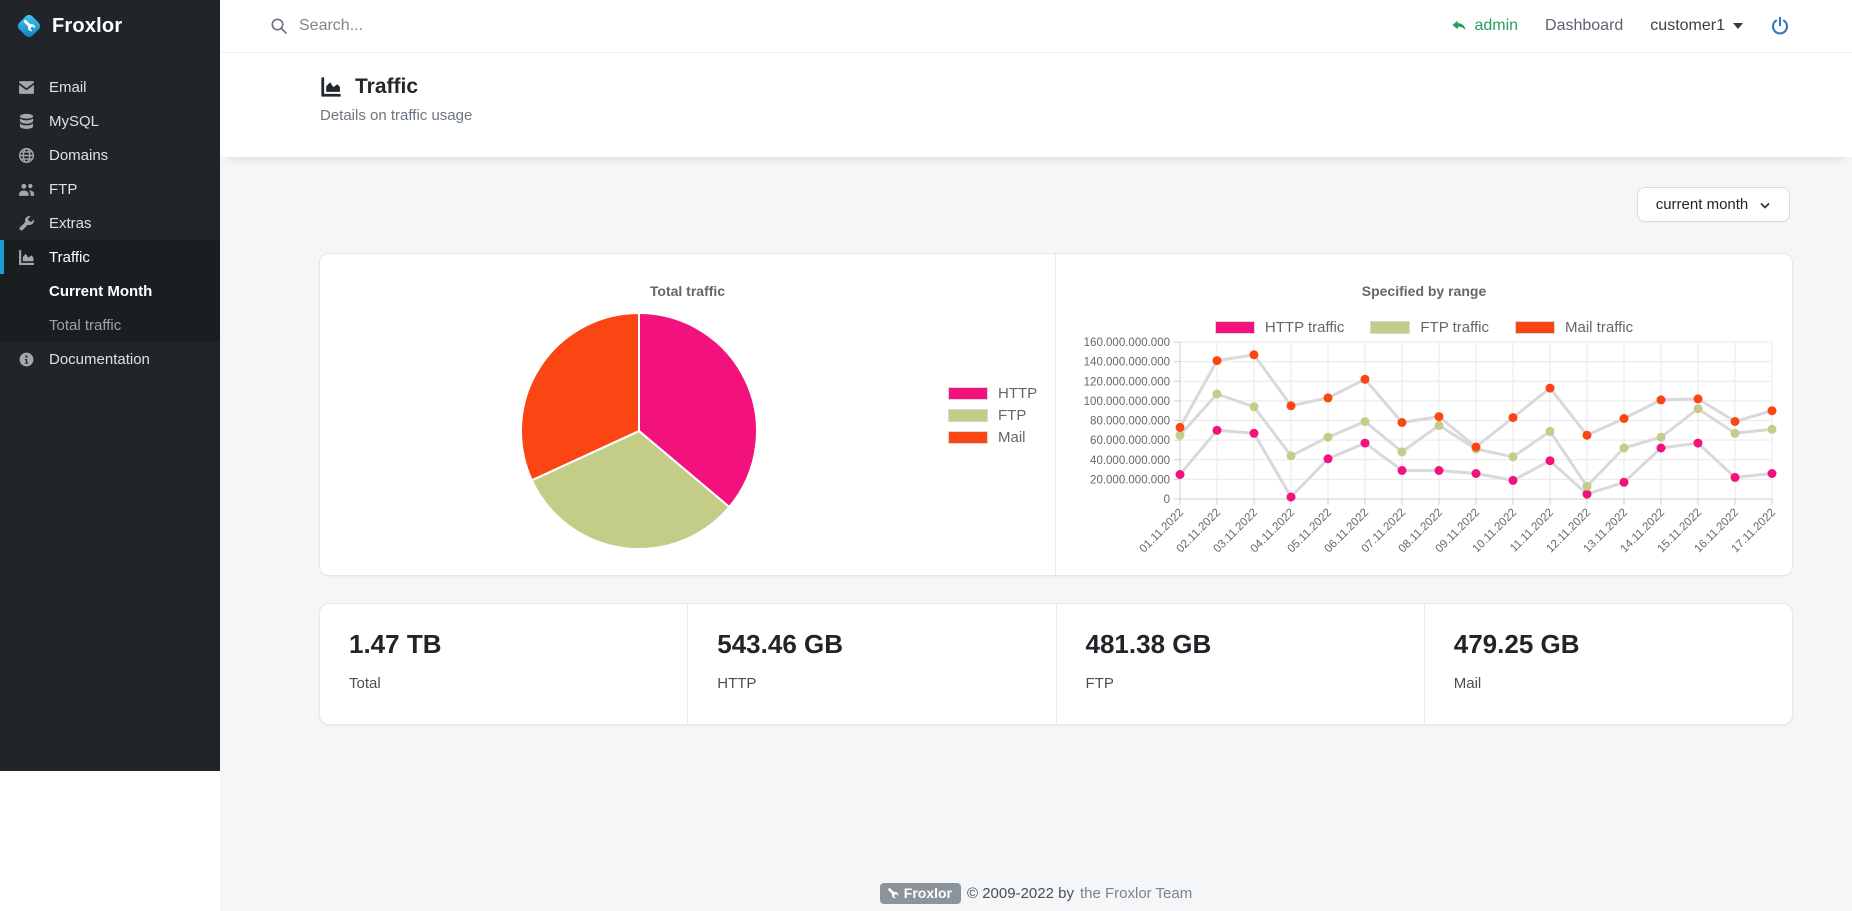 The width and height of the screenshot is (1852, 911). Describe the element at coordinates (110, 87) in the screenshot. I see `sidebar-item-email: Email` at that location.